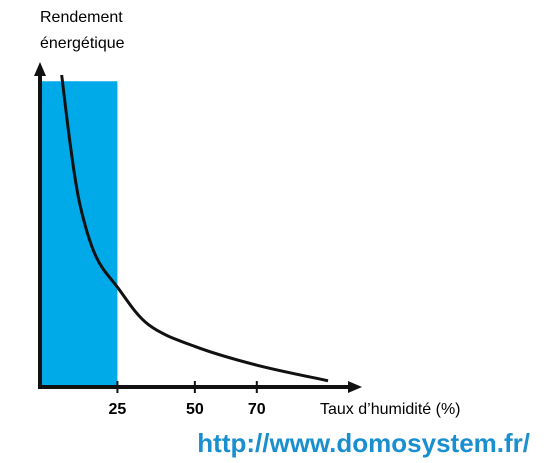 The width and height of the screenshot is (546, 463). What do you see at coordinates (118, 409) in the screenshot?
I see `x-tick-label: 25` at bounding box center [118, 409].